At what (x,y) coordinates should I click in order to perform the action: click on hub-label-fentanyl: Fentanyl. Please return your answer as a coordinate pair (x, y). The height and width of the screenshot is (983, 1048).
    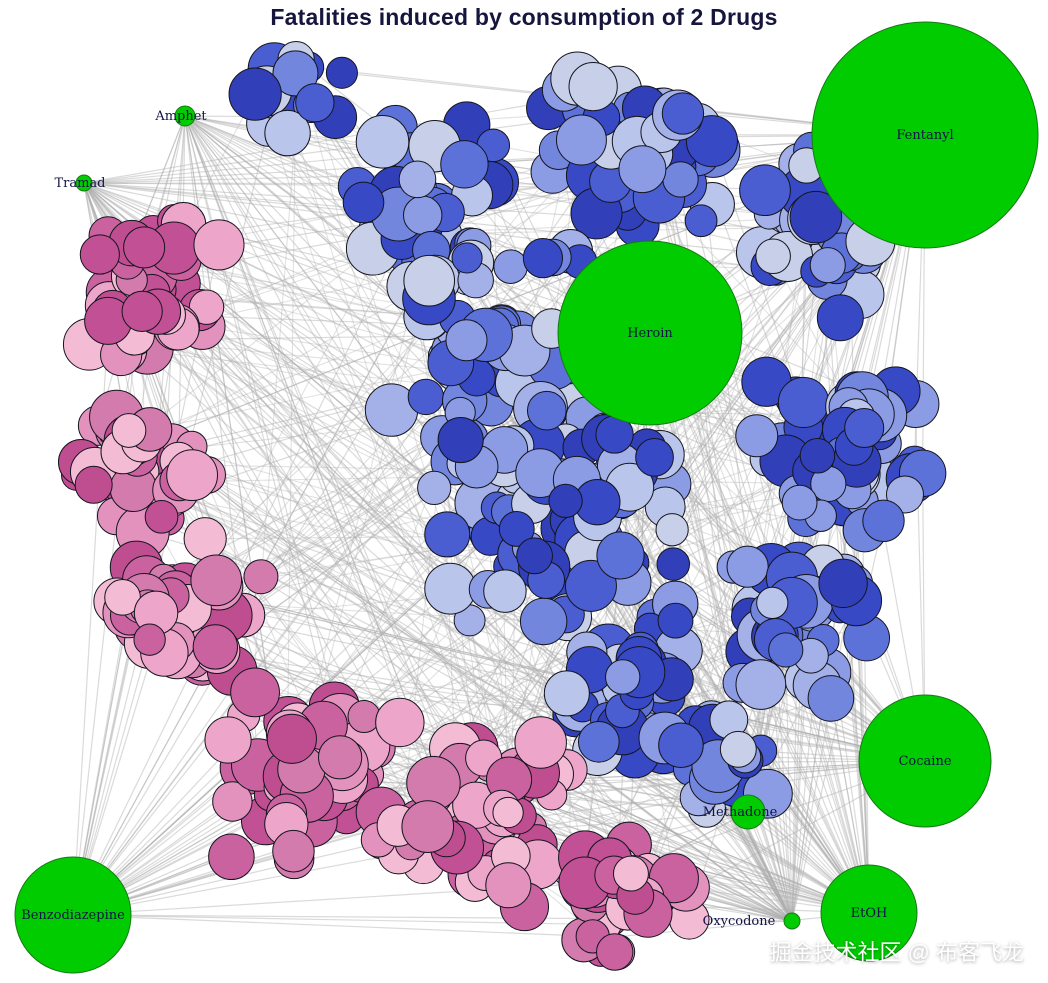
    Looking at the image, I should click on (924, 135).